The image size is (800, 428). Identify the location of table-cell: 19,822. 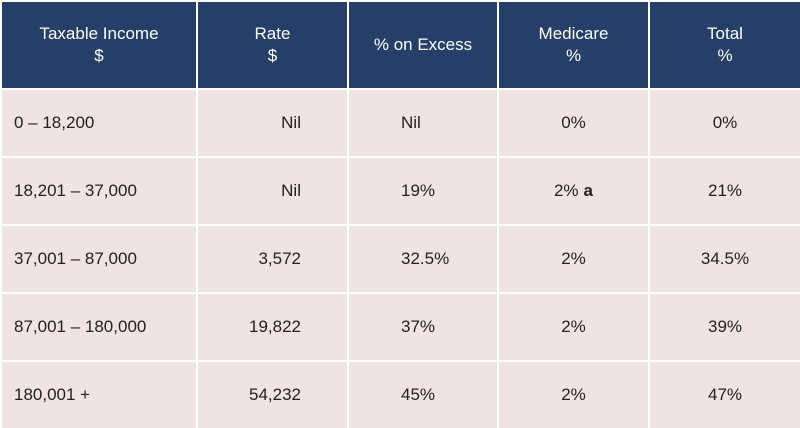
(272, 327).